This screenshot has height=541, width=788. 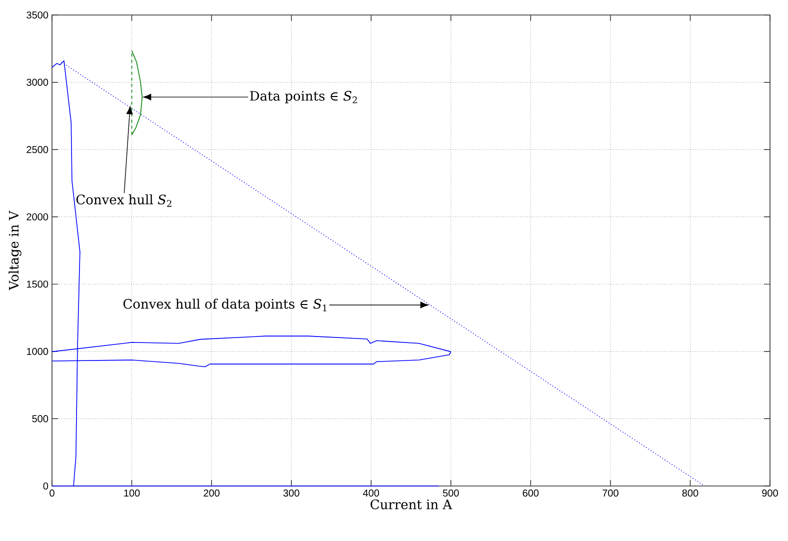 I want to click on y-tick-label: 3500, so click(x=37, y=15).